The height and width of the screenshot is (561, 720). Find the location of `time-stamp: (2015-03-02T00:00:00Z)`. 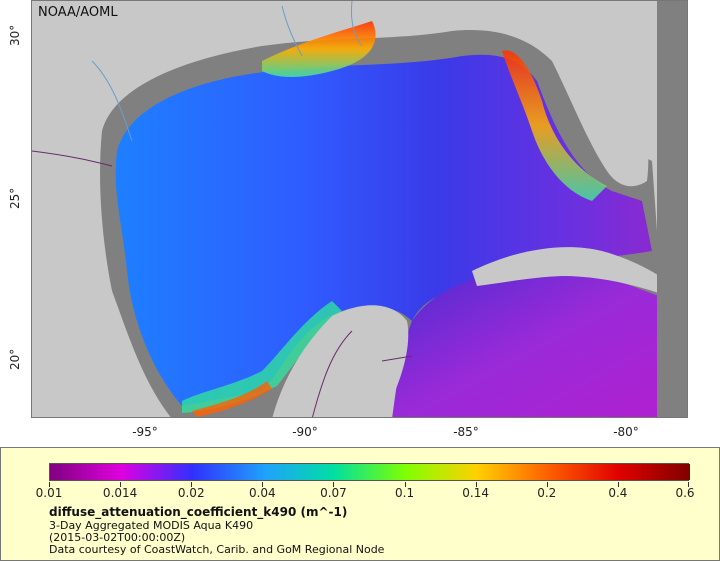

time-stamp: (2015-03-02T00:00:00Z) is located at coordinates (117, 537).